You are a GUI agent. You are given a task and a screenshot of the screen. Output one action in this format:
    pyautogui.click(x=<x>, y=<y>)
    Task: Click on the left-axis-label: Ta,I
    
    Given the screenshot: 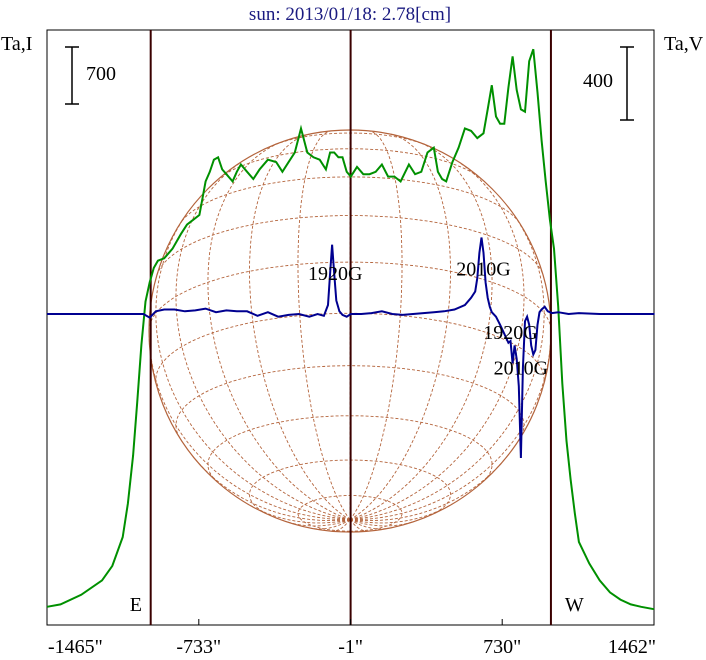 What is the action you would take?
    pyautogui.click(x=16, y=44)
    